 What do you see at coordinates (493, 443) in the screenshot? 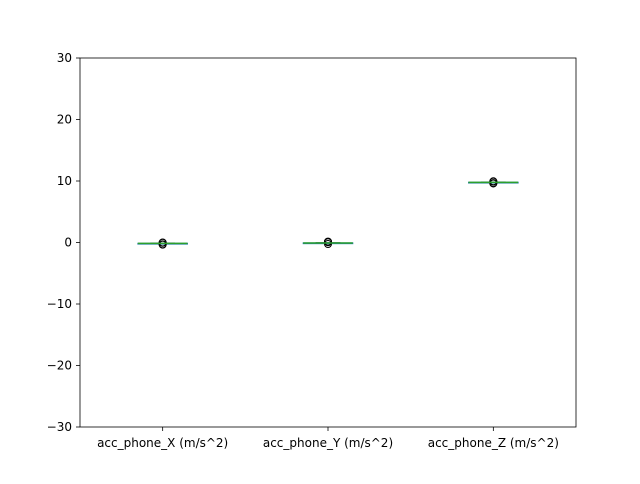
I see `x-tick-label: acc_phone_Z (m/s^2)` at bounding box center [493, 443].